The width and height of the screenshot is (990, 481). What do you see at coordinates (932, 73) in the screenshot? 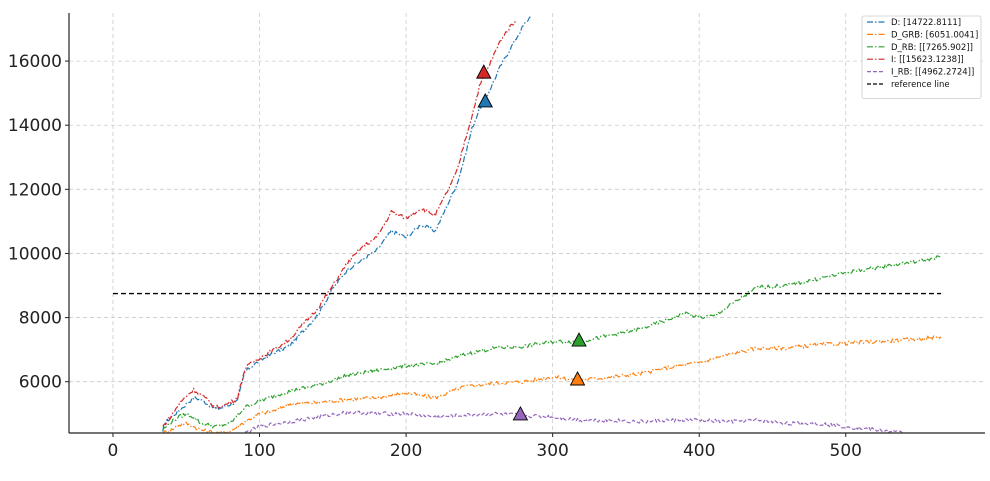
I see `legend-label: I_RB: [[4962.2724]]` at bounding box center [932, 73].